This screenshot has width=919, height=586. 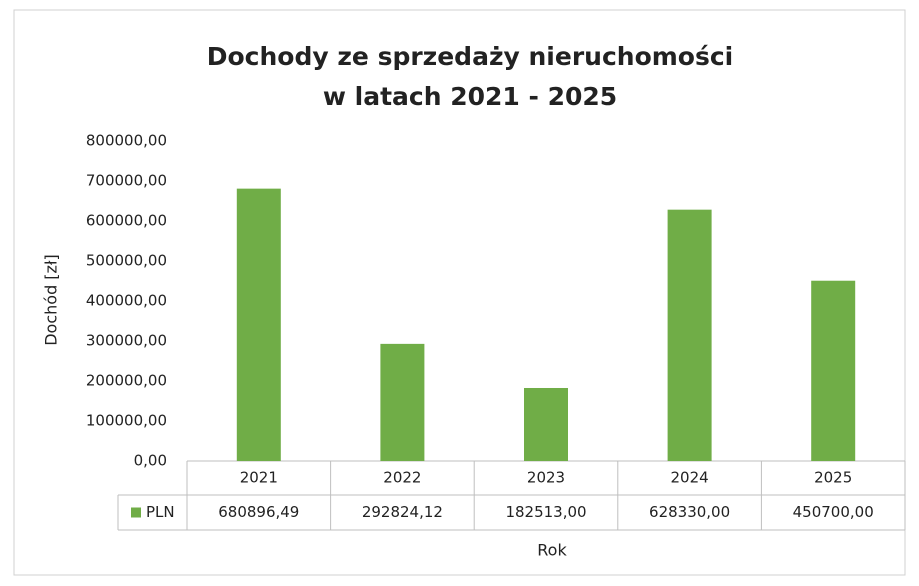 I want to click on y-tick-label: 700000,00, so click(x=126, y=181).